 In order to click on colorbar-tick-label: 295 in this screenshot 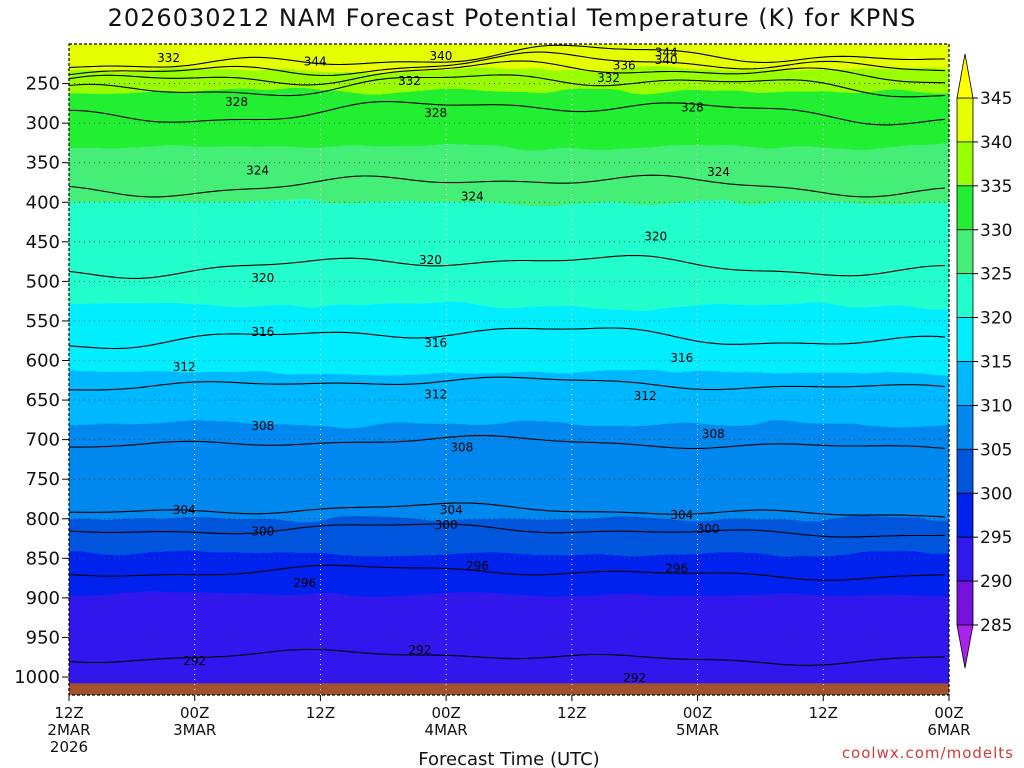, I will do `click(996, 538)`.